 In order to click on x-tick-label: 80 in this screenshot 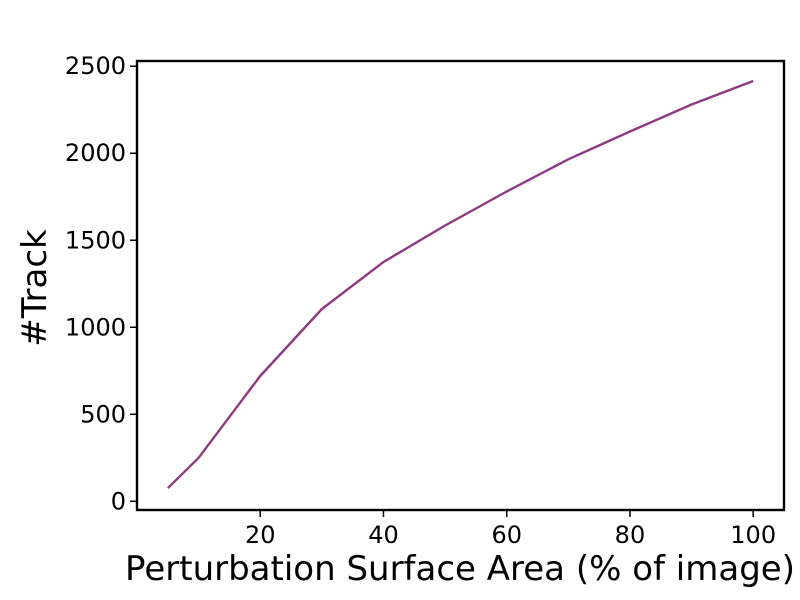, I will do `click(630, 535)`.